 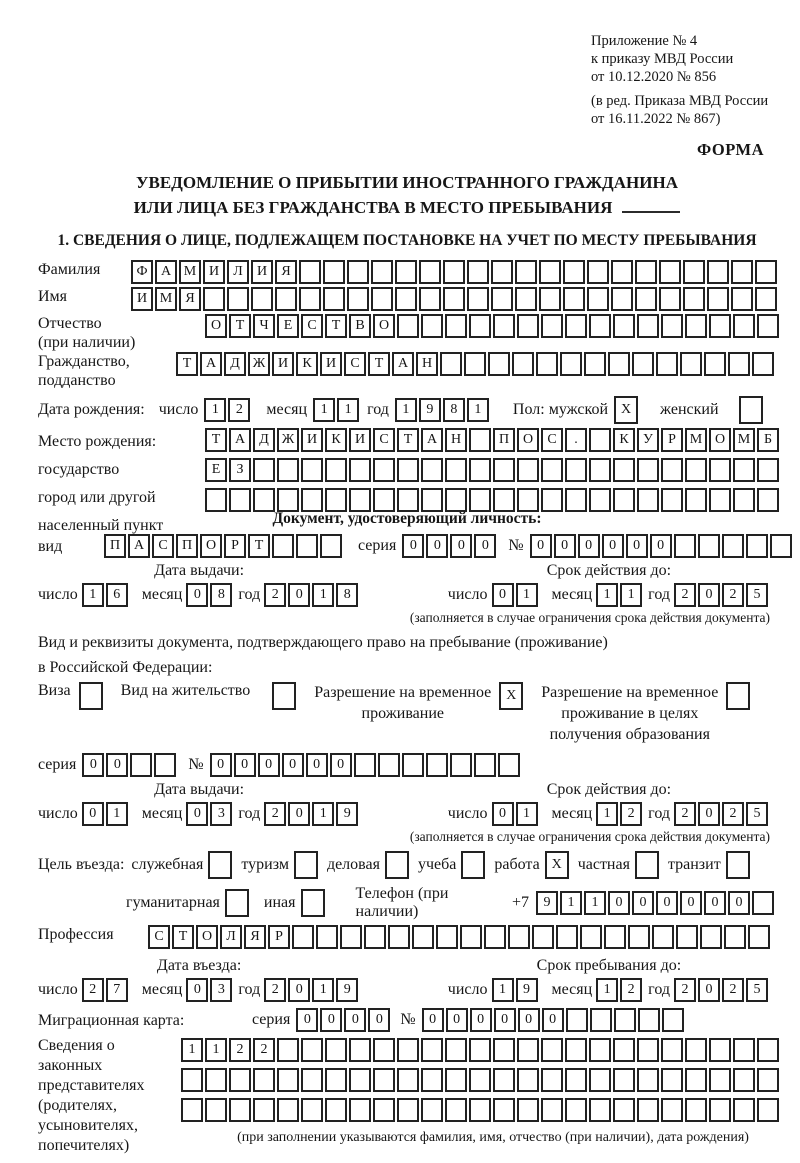 What do you see at coordinates (429, 410) in the screenshot?
I see `form-cell: 9` at bounding box center [429, 410].